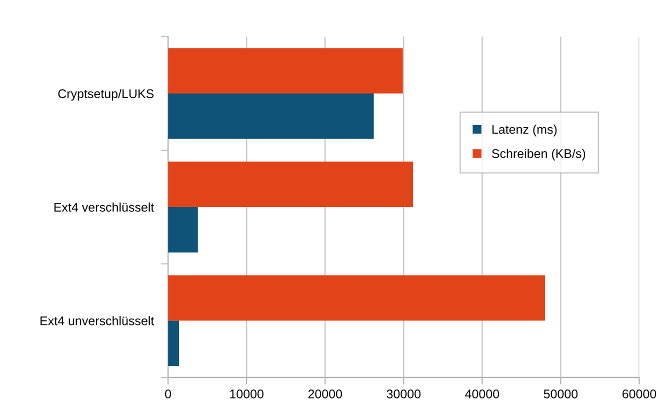 The image size is (659, 408). I want to click on legend-label: Latenz (ms), so click(524, 130).